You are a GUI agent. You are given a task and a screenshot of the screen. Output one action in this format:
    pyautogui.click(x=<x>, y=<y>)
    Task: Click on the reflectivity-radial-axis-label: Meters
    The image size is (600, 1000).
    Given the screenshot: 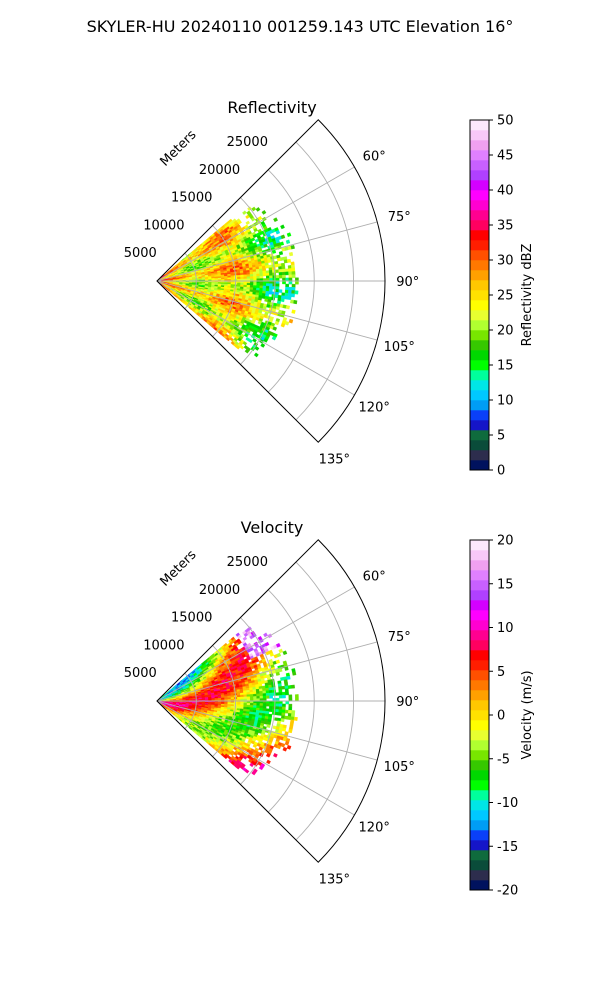 What is the action you would take?
    pyautogui.click(x=179, y=148)
    